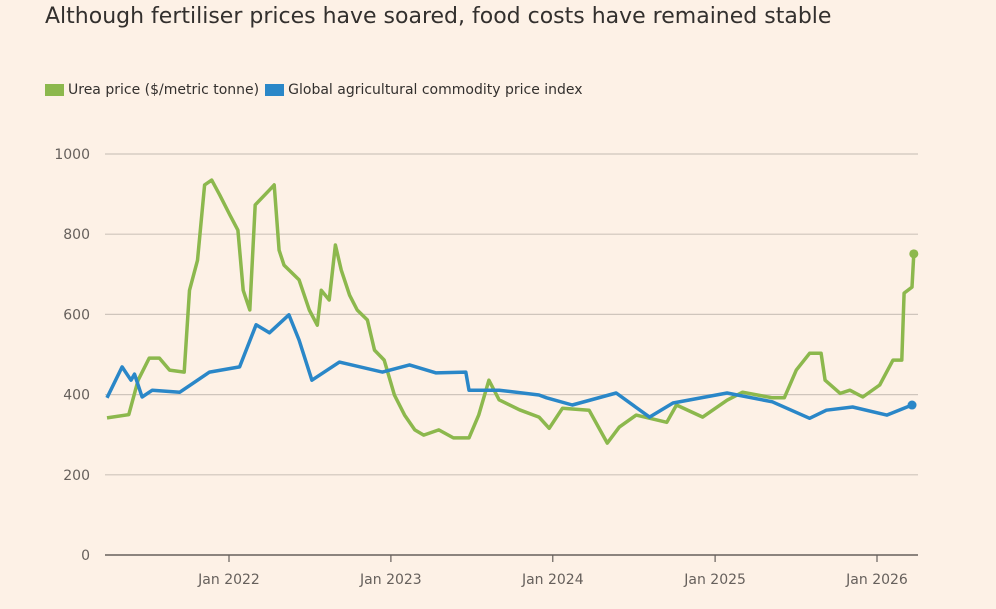 The width and height of the screenshot is (996, 609). Describe the element at coordinates (275, 90) in the screenshot. I see `legend-swatch-commodity-index` at that location.